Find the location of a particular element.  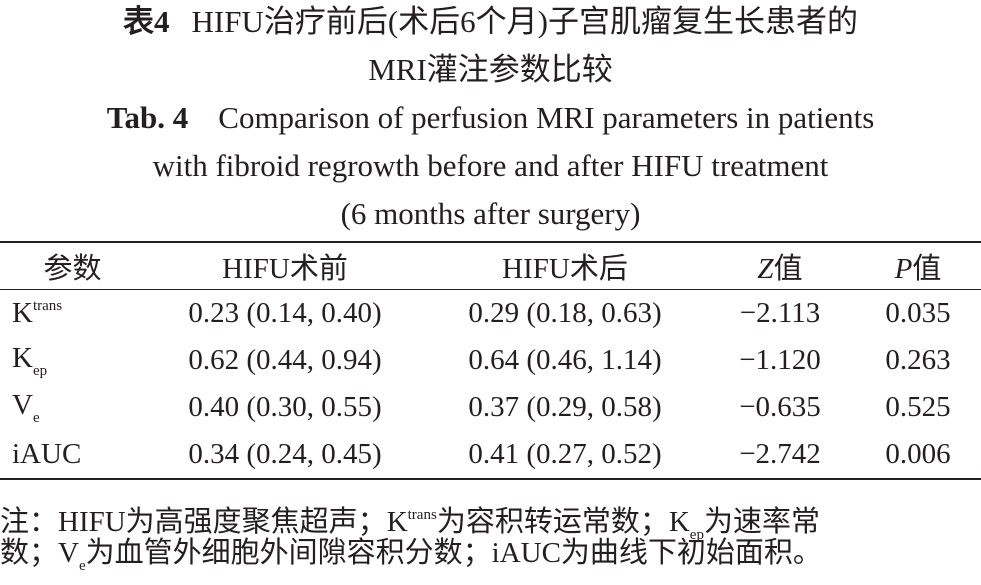

value-cell: 0.263 is located at coordinates (918, 360).